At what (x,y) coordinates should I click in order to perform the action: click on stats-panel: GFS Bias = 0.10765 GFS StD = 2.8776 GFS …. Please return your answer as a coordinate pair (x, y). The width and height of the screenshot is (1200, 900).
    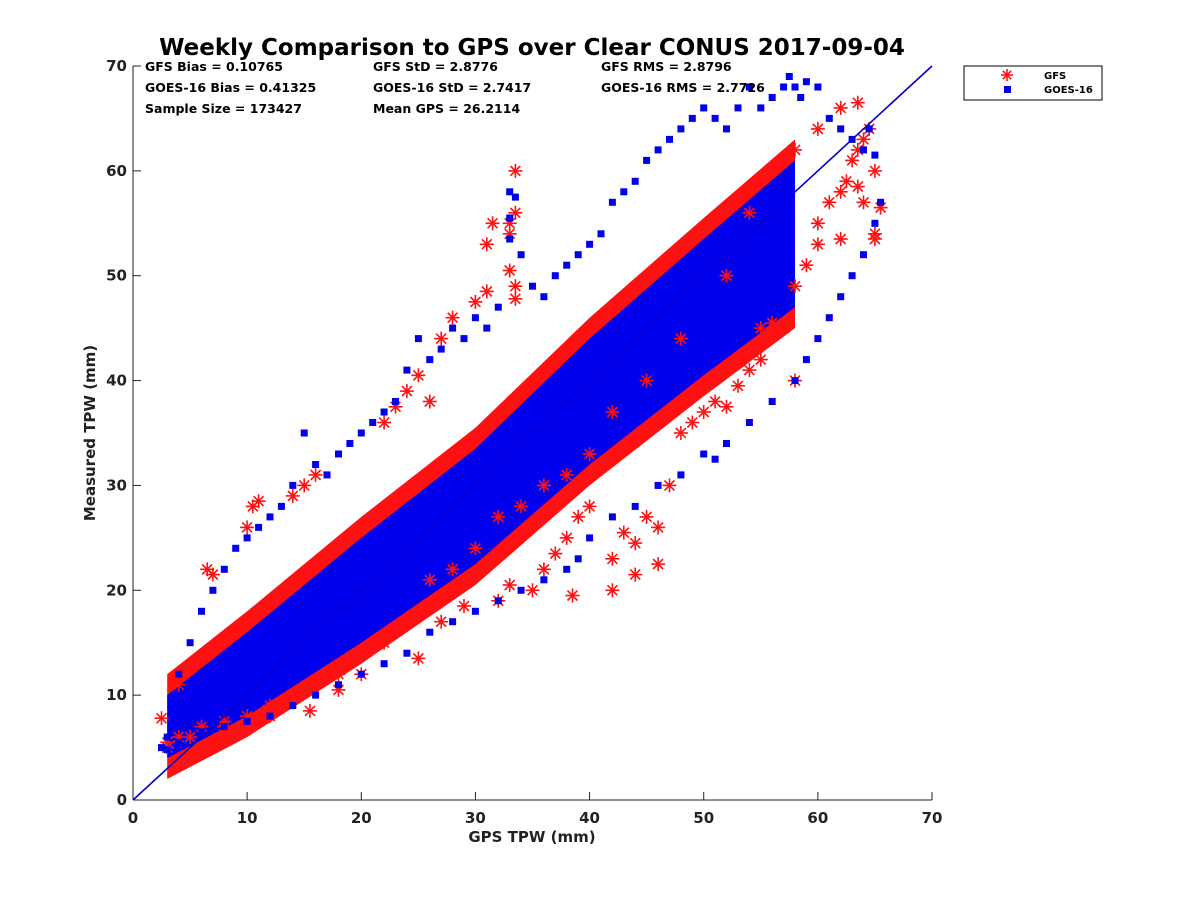
    Looking at the image, I should click on (455, 87).